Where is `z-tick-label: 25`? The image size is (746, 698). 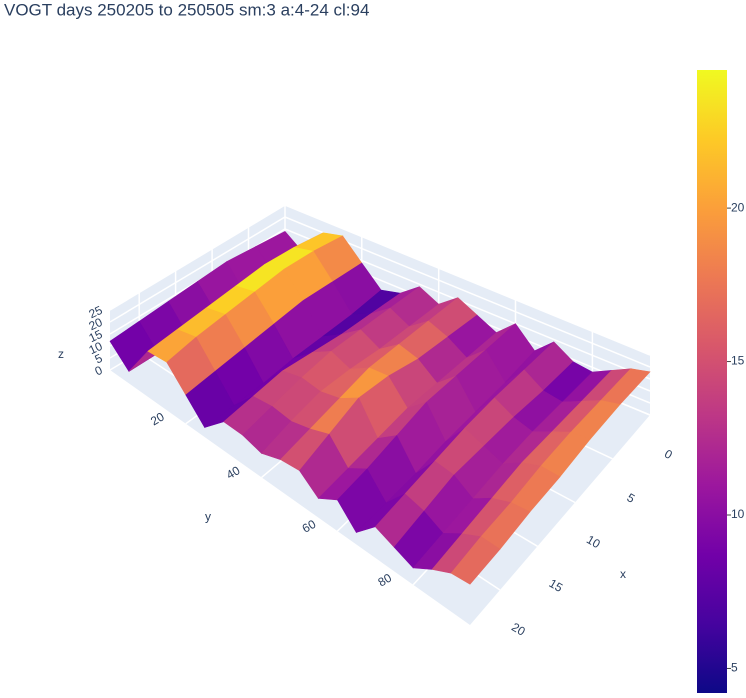 z-tick-label: 25 is located at coordinates (96, 312).